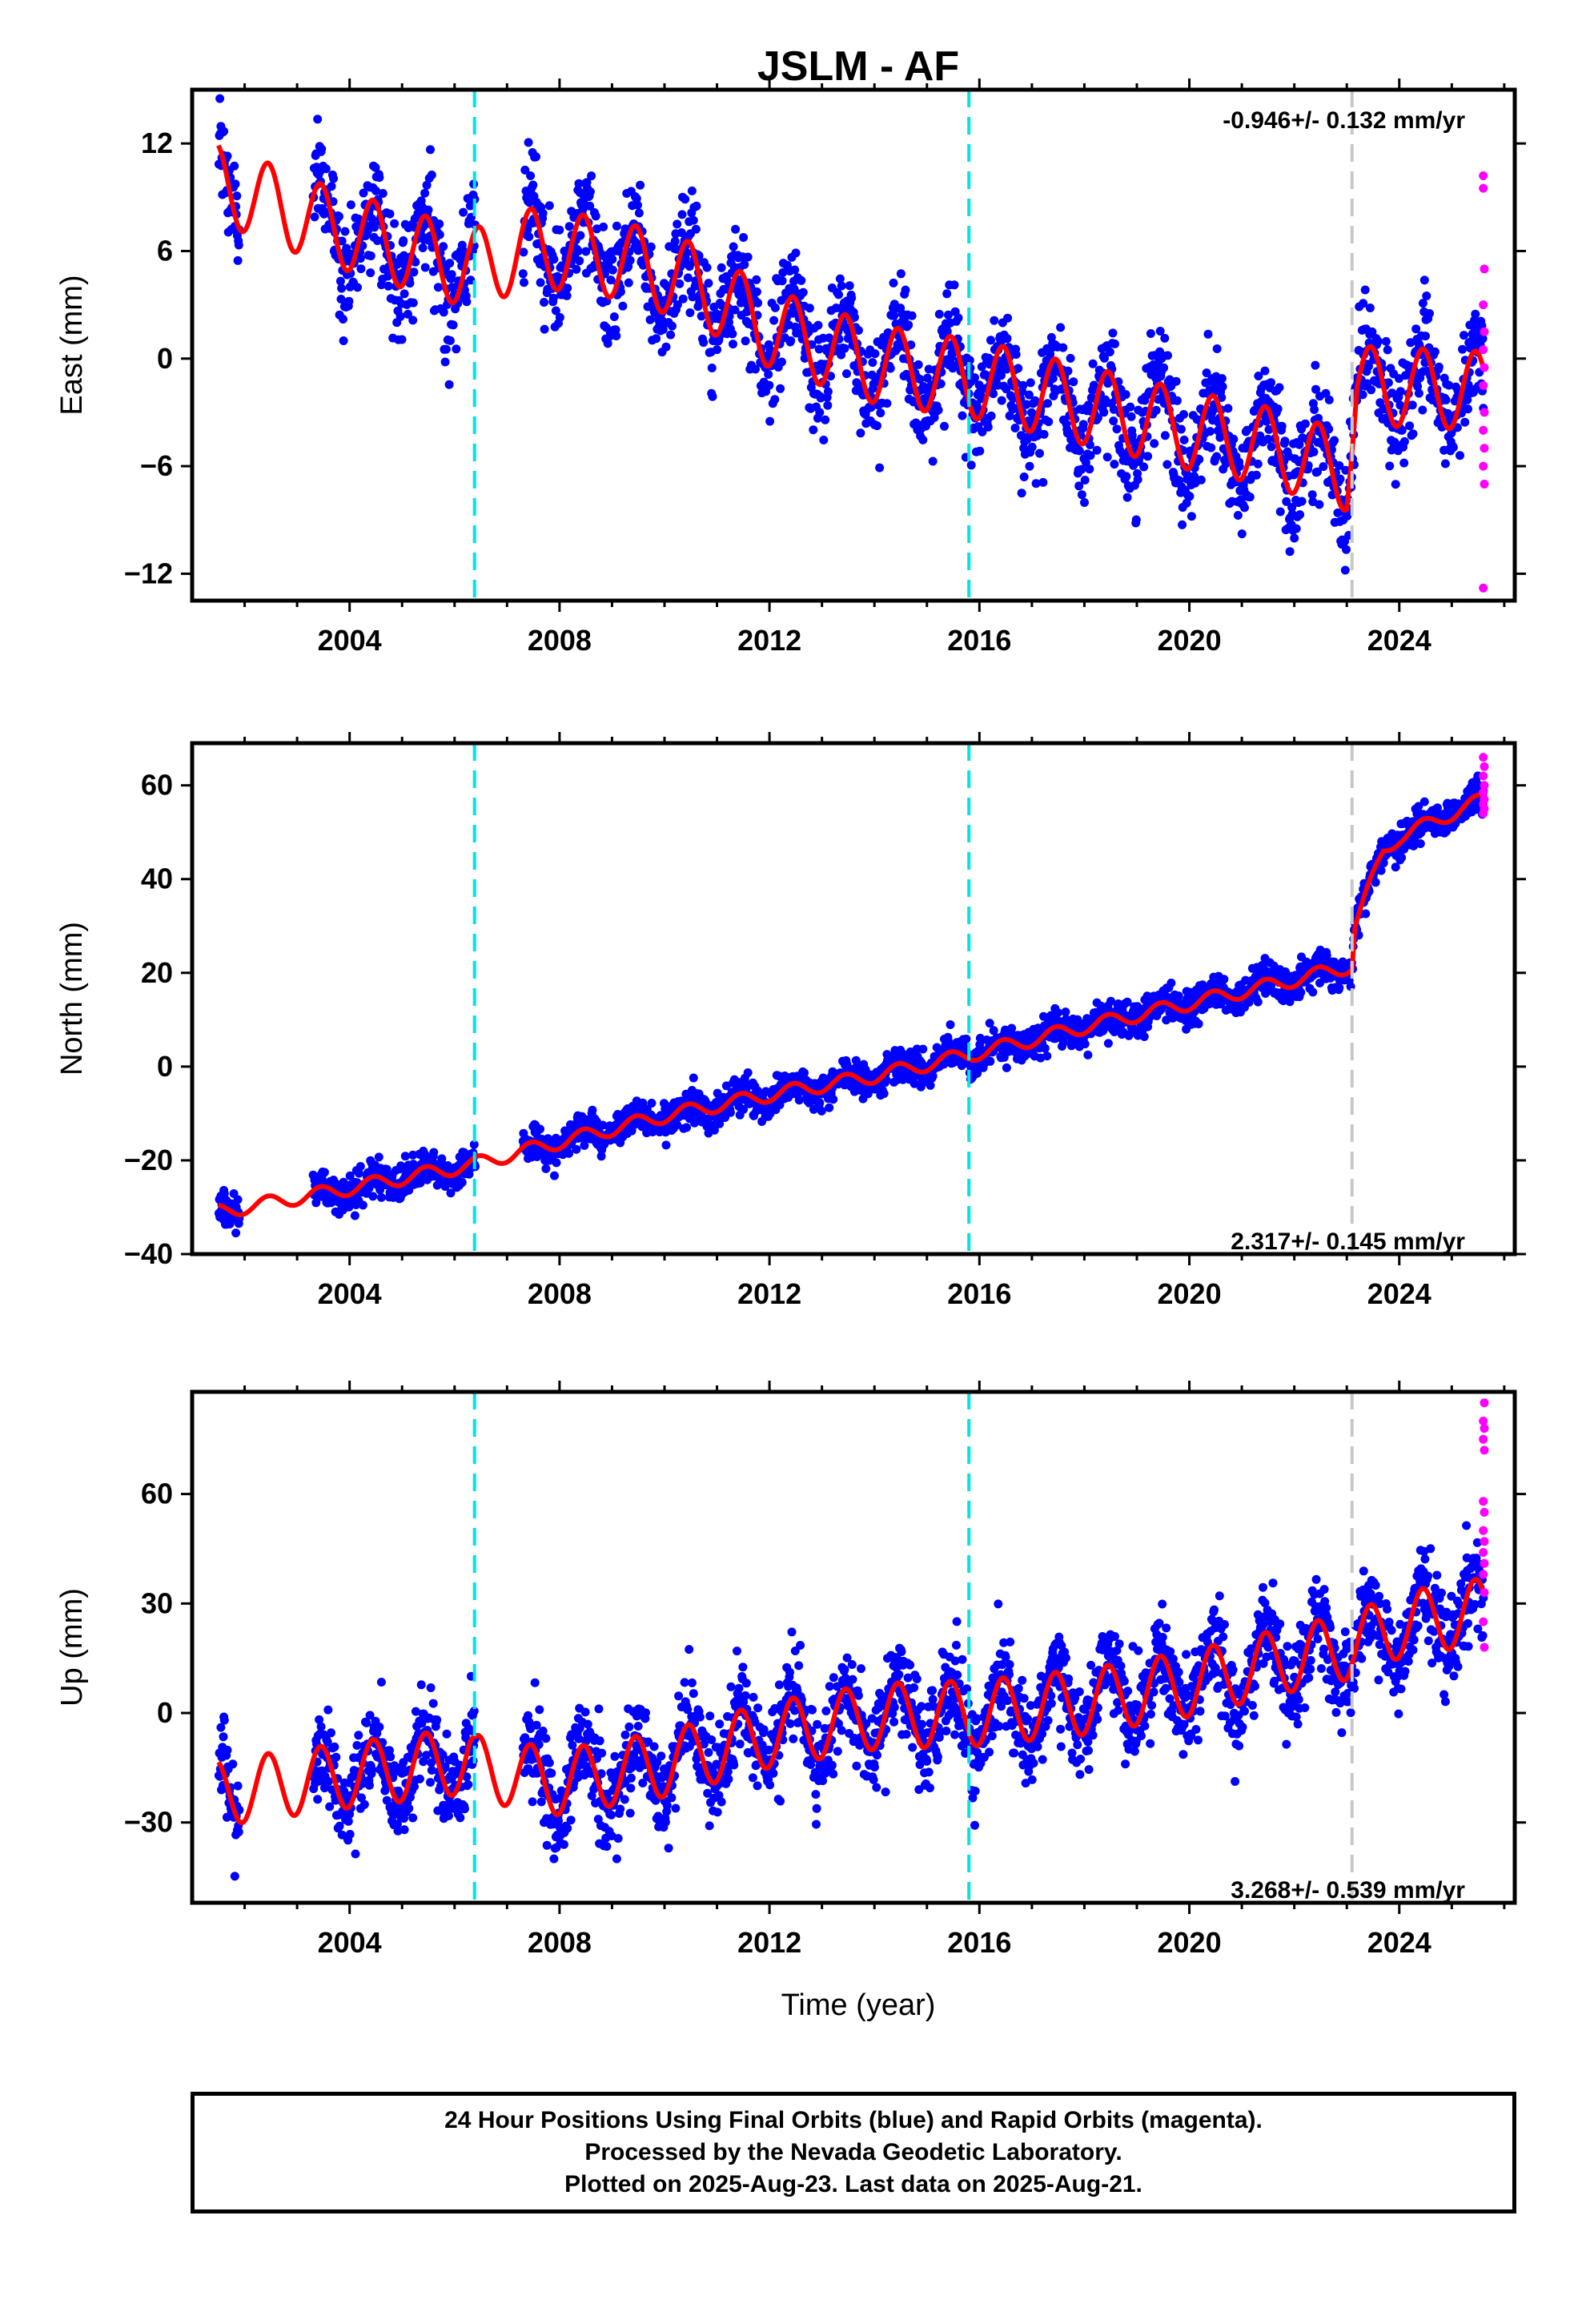  What do you see at coordinates (560, 1294) in the screenshot?
I see `north-x-tick-label: 2008` at bounding box center [560, 1294].